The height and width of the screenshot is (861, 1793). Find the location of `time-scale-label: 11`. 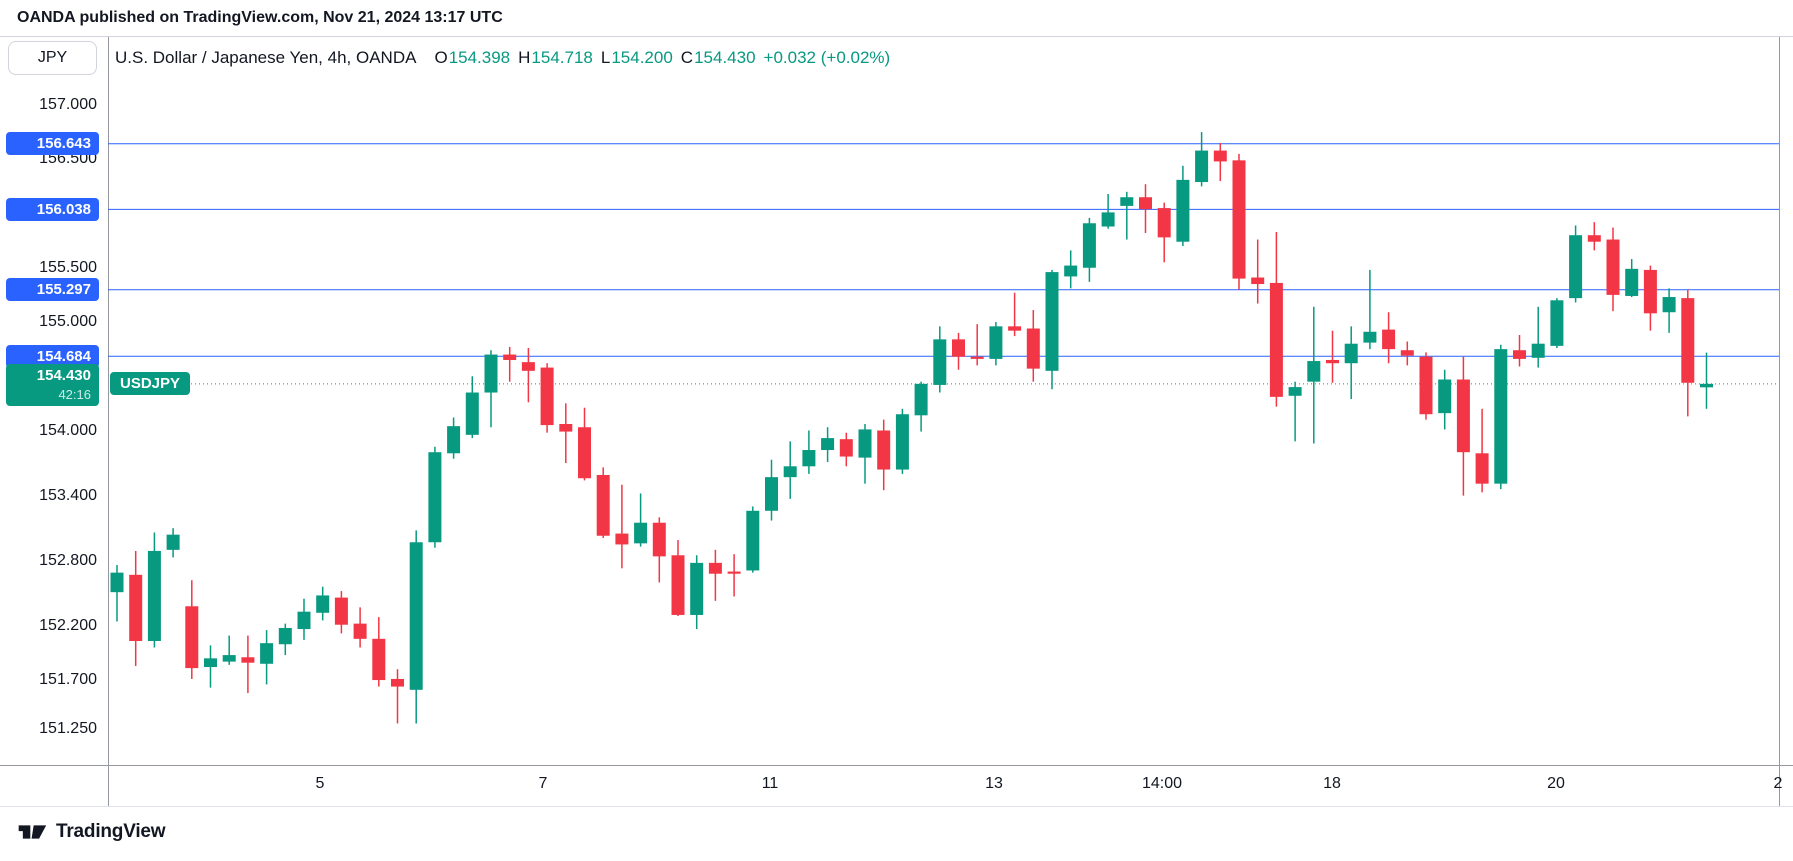

time-scale-label: 11 is located at coordinates (770, 783).